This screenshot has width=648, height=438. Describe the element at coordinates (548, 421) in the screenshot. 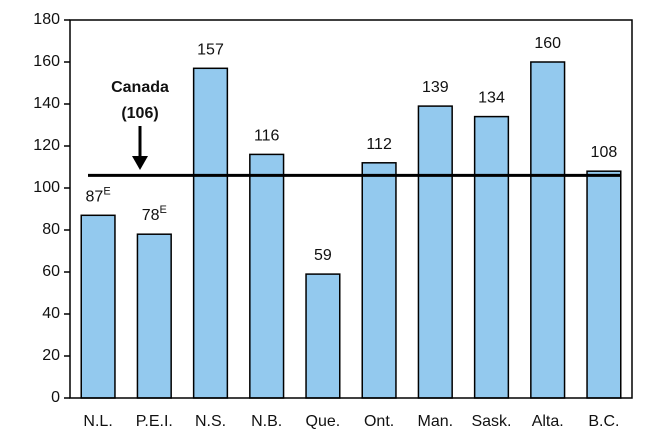

I see `x-tick-label: Alta.` at that location.